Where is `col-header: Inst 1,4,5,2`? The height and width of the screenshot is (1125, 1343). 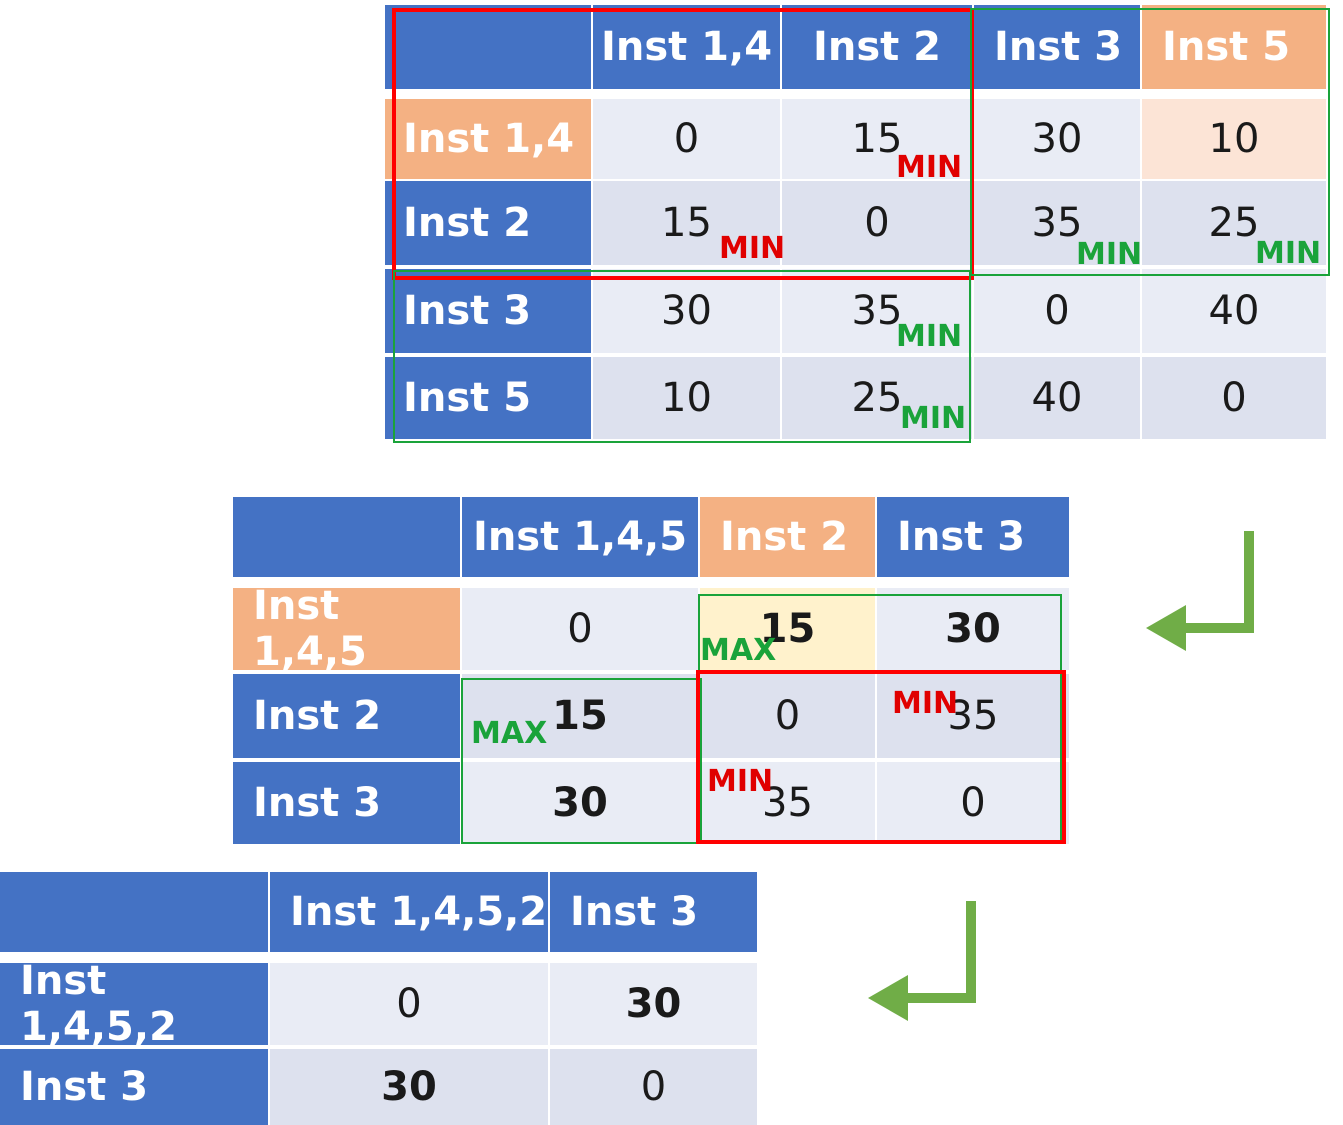 col-header: Inst 1,4,5,2 is located at coordinates (409, 912).